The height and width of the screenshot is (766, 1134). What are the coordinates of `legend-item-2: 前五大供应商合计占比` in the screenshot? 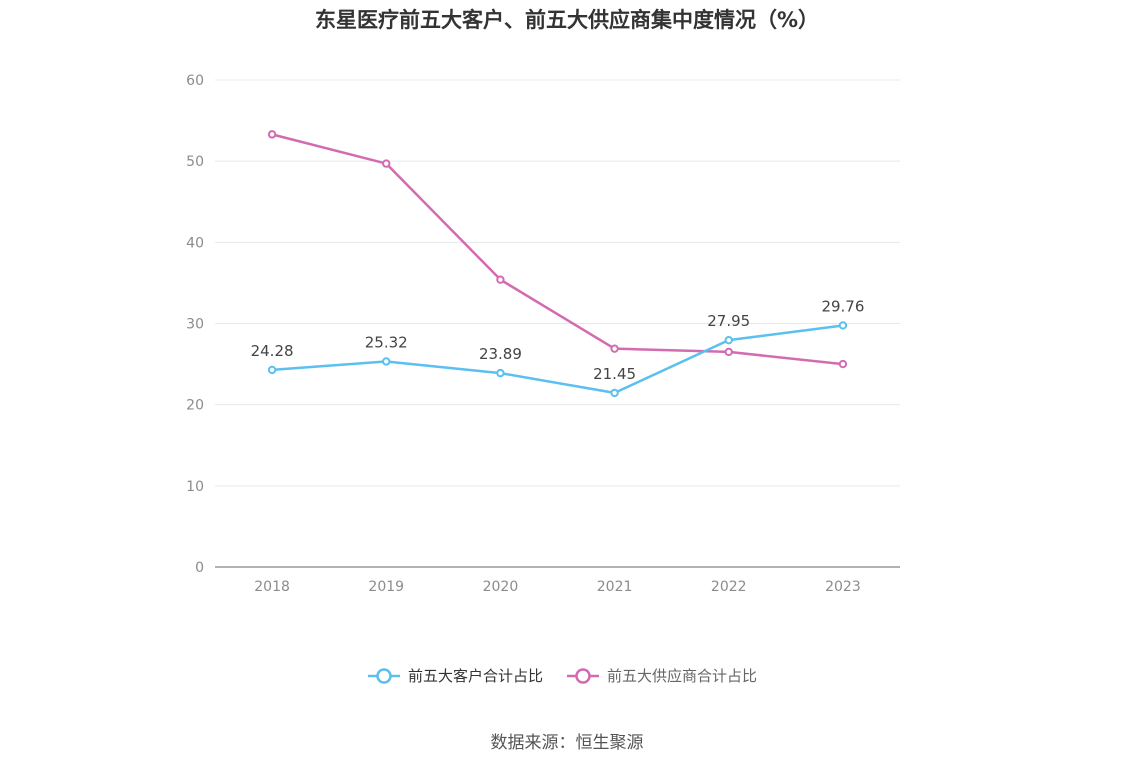 It's located at (662, 676).